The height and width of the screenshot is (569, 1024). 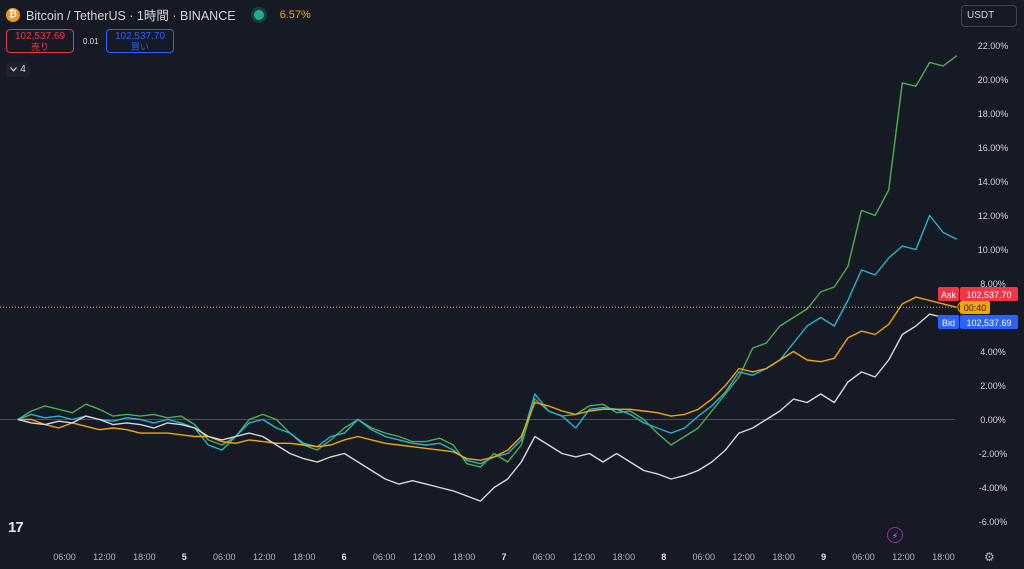 What do you see at coordinates (184, 557) in the screenshot?
I see `x-tick-label: 5` at bounding box center [184, 557].